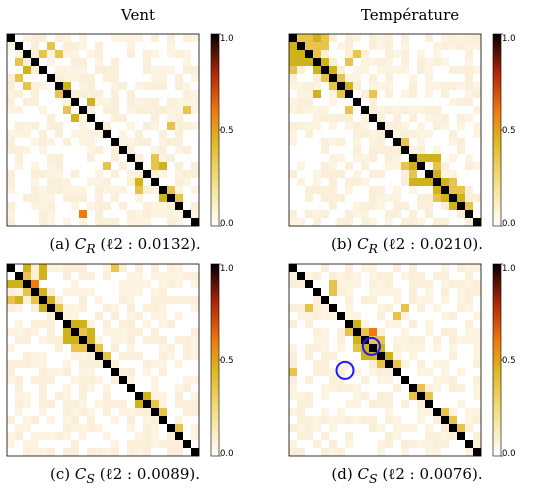  I want to click on heatmap-frame, so click(103, 130).